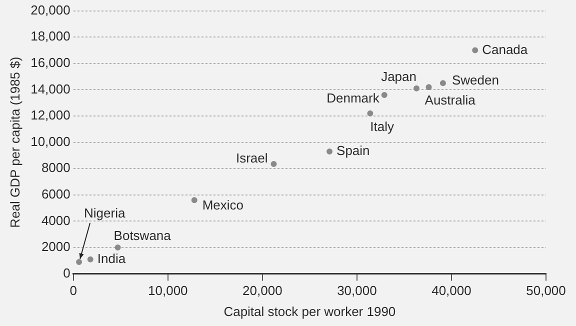 Image resolution: width=576 pixels, height=326 pixels. What do you see at coordinates (55, 194) in the screenshot?
I see `y-tick-label: 6000` at bounding box center [55, 194].